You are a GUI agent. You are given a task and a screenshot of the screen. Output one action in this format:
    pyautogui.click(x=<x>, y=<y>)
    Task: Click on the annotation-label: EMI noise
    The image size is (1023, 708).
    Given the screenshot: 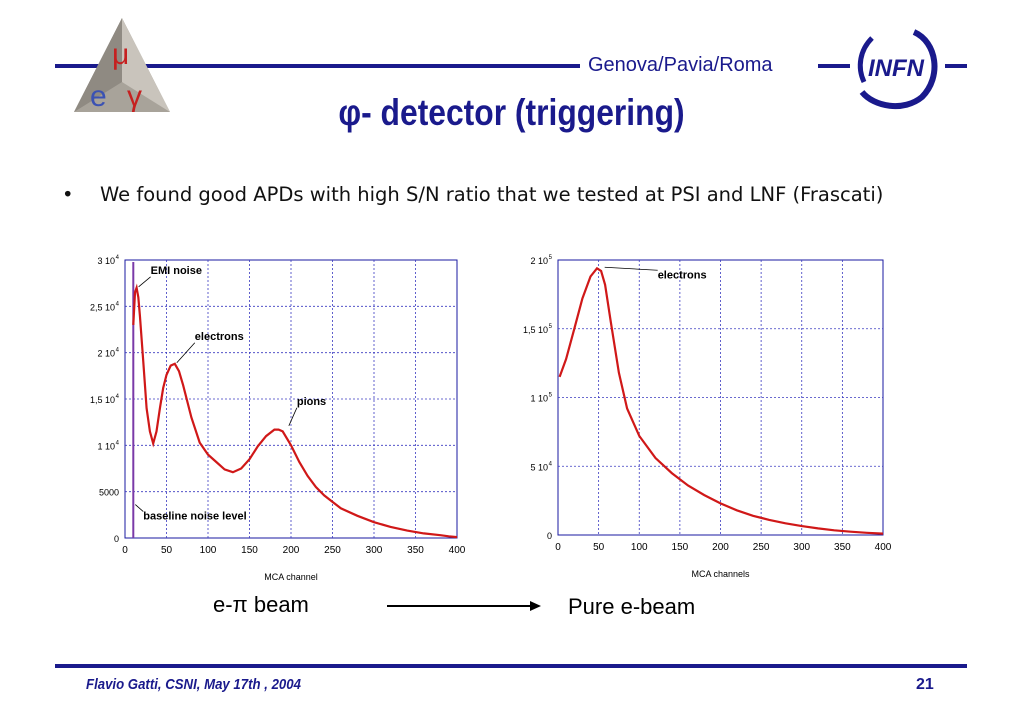 What is the action you would take?
    pyautogui.click(x=176, y=271)
    